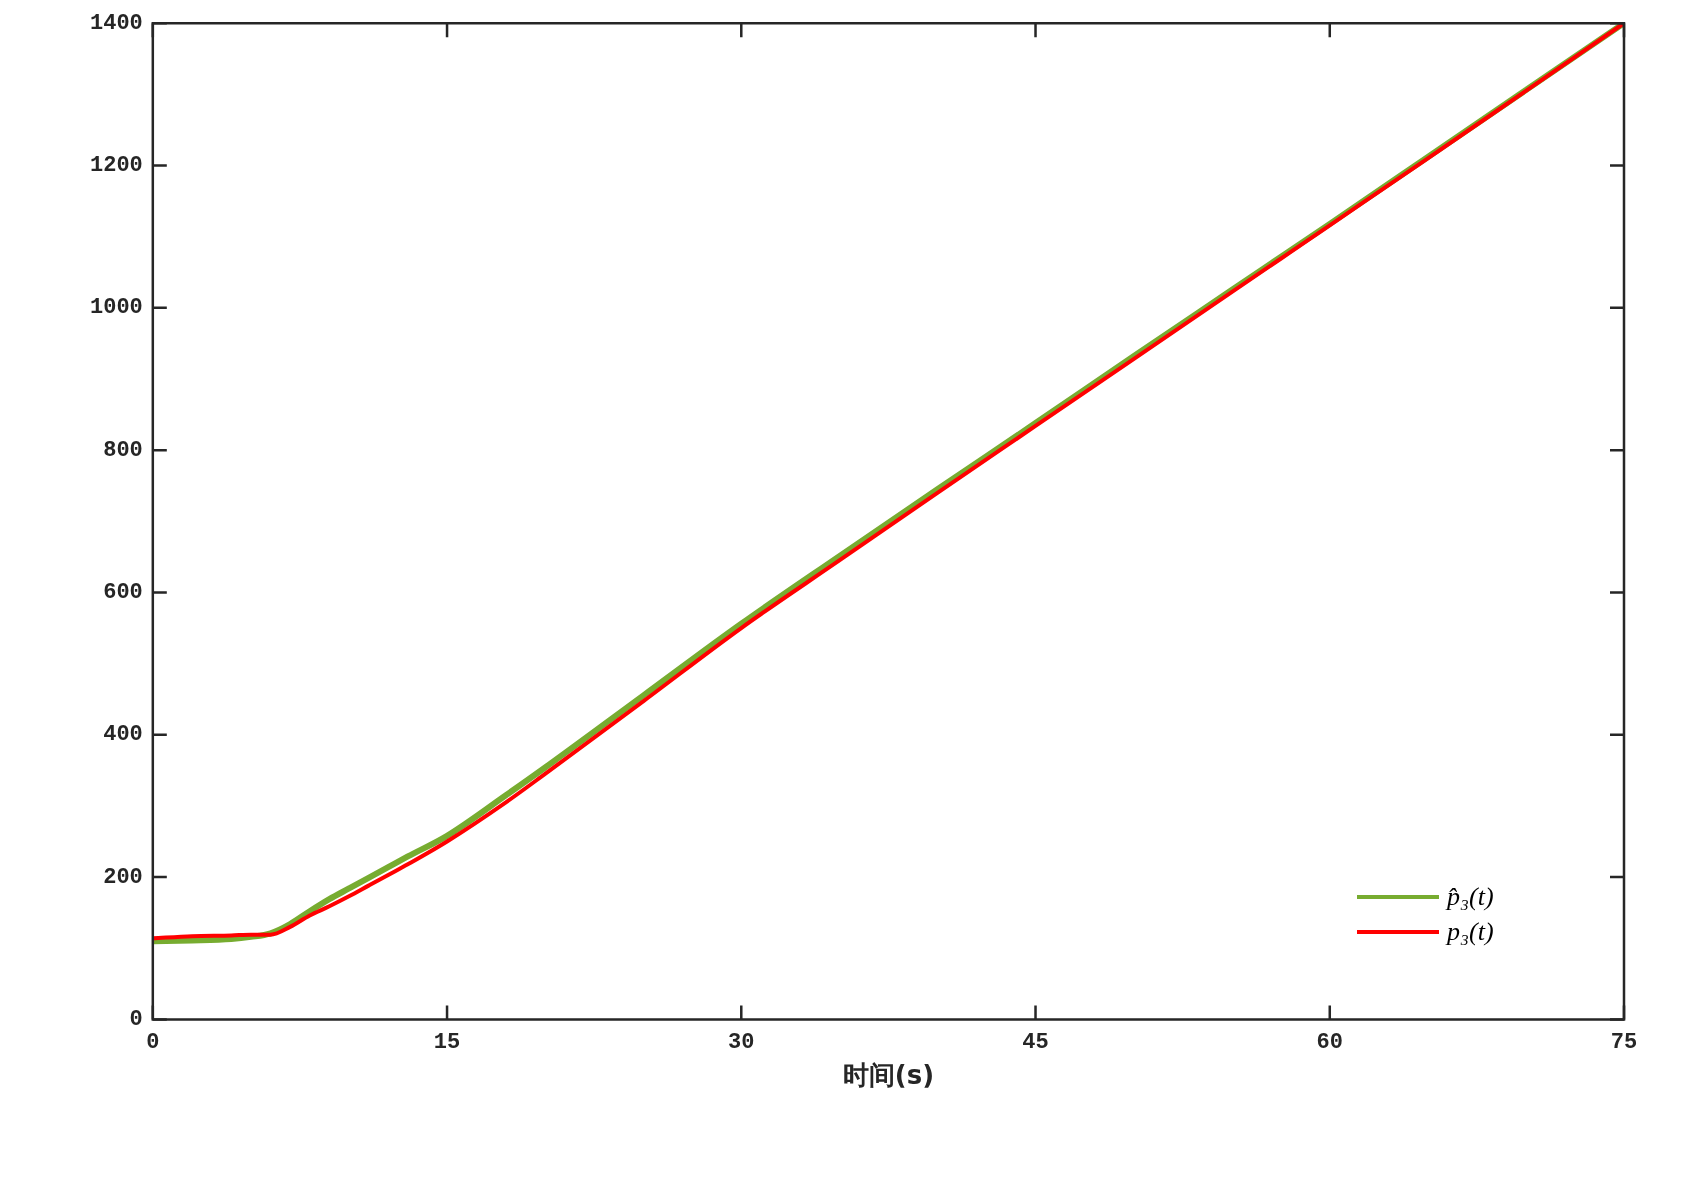 The image size is (1699, 1177). I want to click on x-tick-label: 45, so click(1035, 1043).